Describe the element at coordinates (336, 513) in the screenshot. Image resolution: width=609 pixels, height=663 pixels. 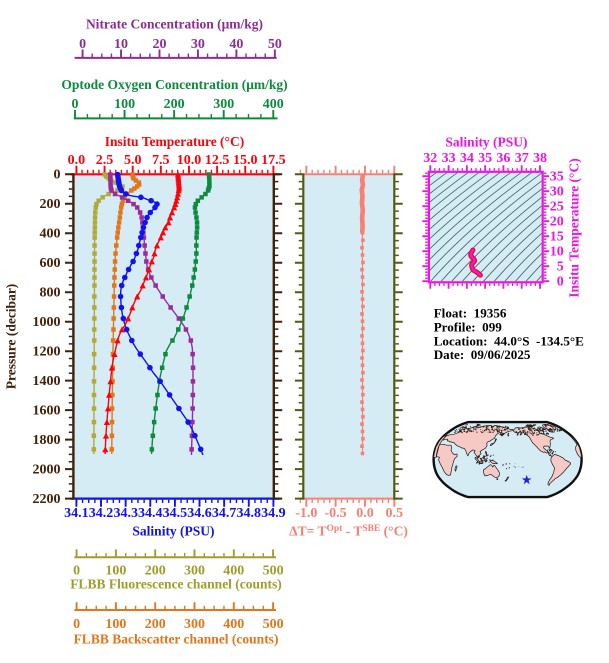
I see `svg-text: -0.5` at that location.